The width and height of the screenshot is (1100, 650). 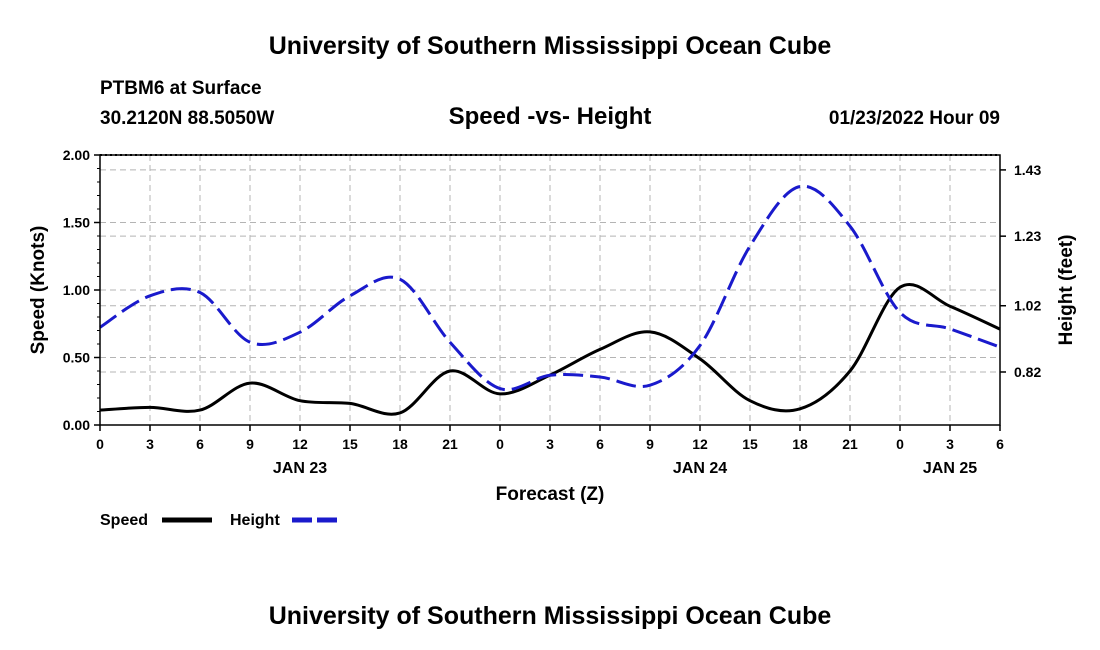 What do you see at coordinates (38, 290) in the screenshot?
I see `y-axis-label-left: Speed (Knots)` at bounding box center [38, 290].